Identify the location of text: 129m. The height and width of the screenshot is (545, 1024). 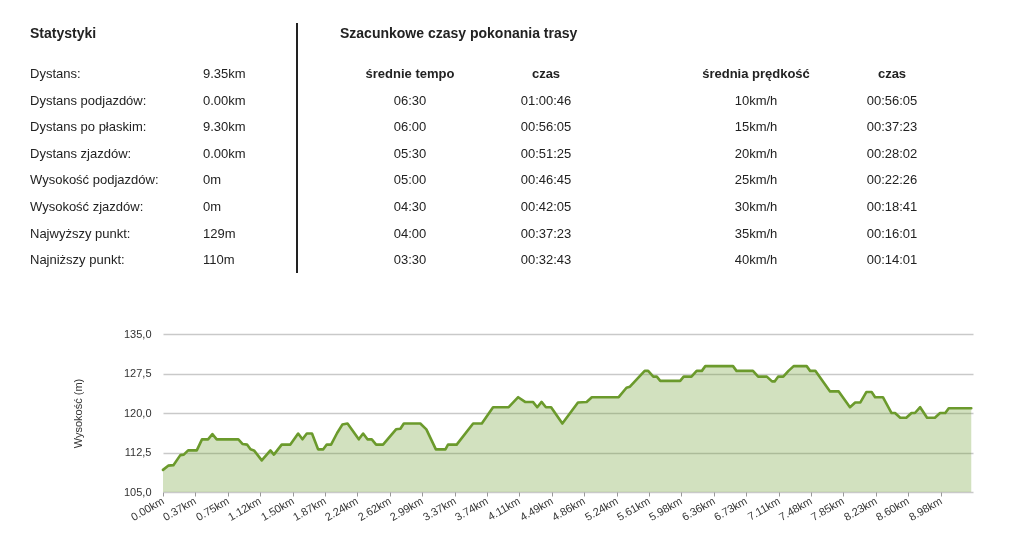
(219, 233).